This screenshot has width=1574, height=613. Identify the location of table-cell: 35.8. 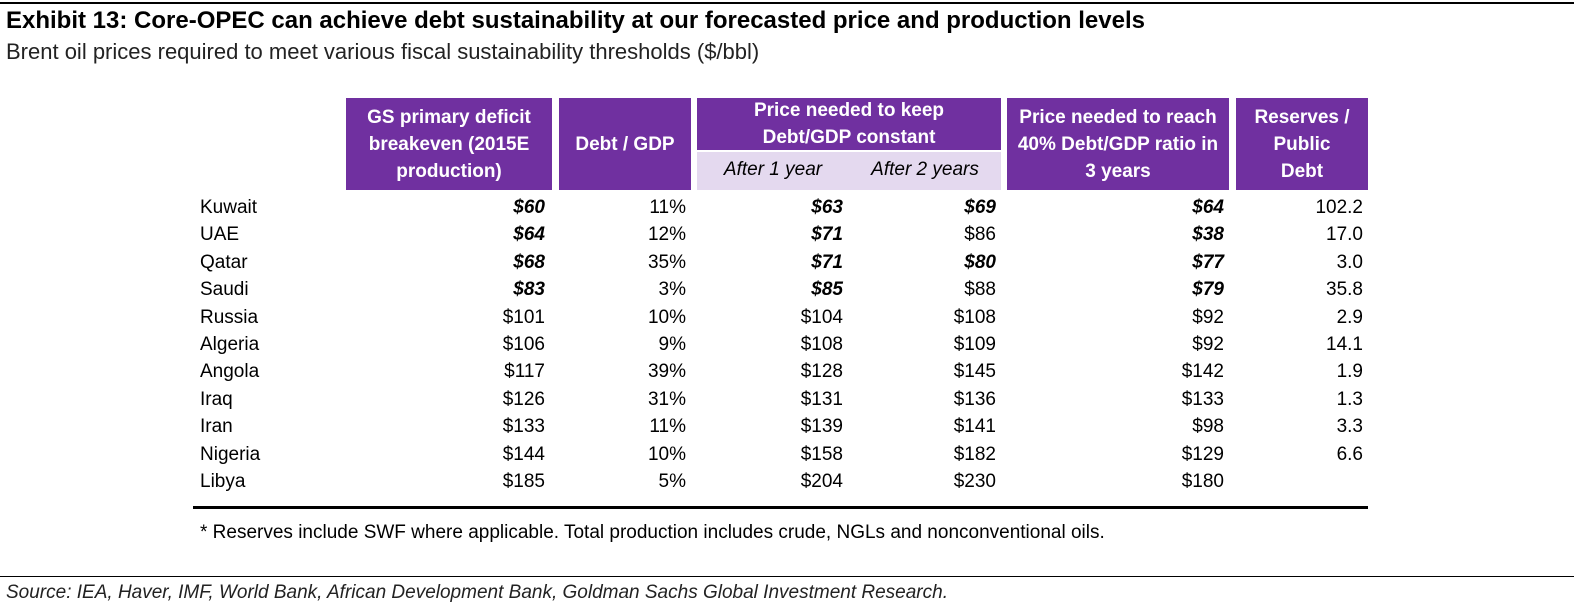
(1344, 290).